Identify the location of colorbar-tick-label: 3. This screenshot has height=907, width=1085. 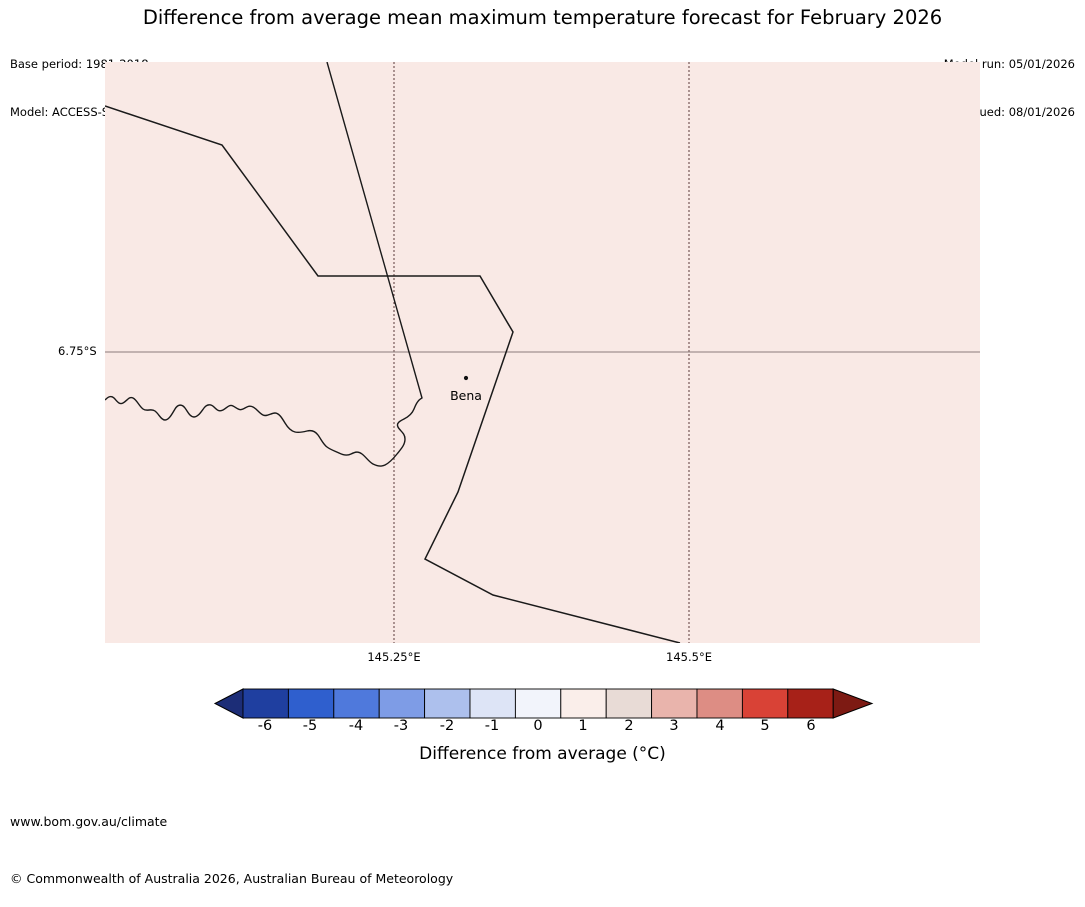
(674, 726).